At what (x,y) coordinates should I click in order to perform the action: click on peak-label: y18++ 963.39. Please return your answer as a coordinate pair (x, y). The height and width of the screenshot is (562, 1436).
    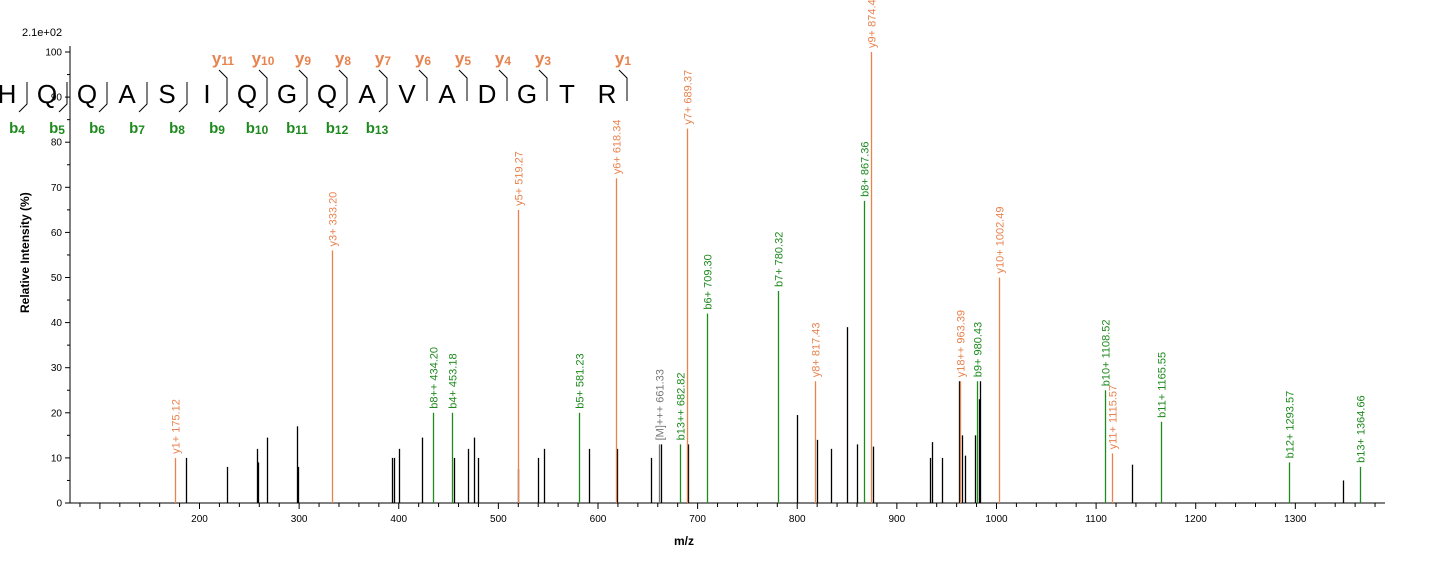
    Looking at the image, I should click on (962, 343).